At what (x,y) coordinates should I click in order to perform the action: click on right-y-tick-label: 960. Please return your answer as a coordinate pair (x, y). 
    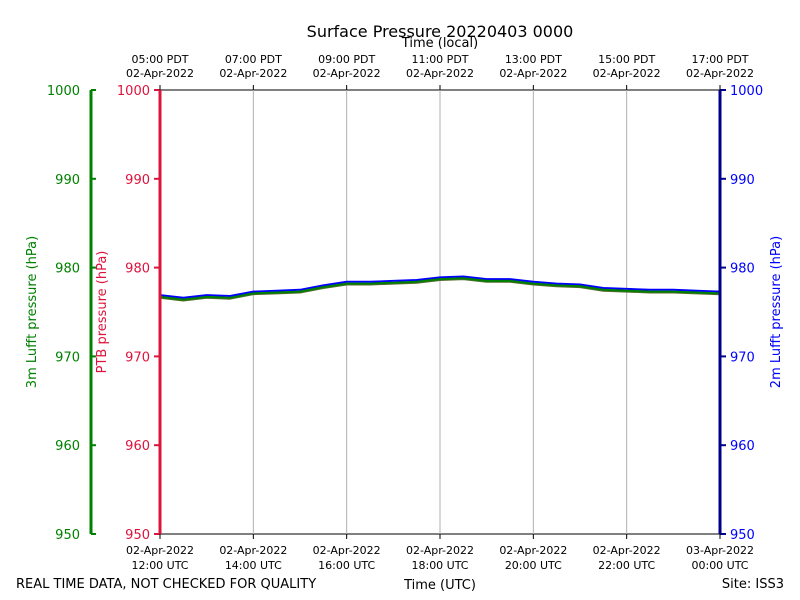
    Looking at the image, I should click on (742, 446).